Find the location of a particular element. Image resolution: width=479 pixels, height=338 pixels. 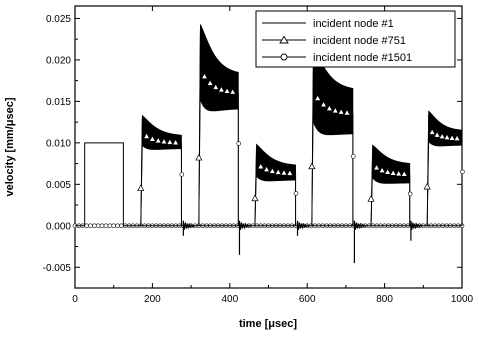

x-axis-title: time [μsec] is located at coordinates (268, 324).